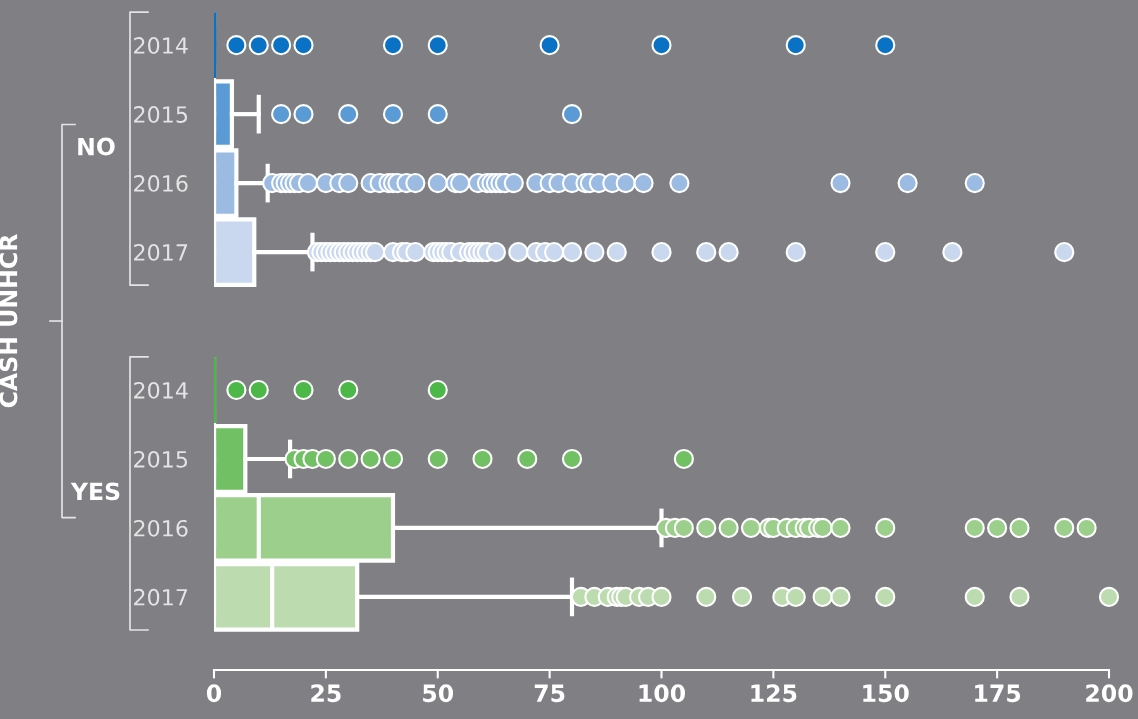 The height and width of the screenshot is (719, 1138). What do you see at coordinates (438, 693) in the screenshot?
I see `x-tick-label: 50` at bounding box center [438, 693].